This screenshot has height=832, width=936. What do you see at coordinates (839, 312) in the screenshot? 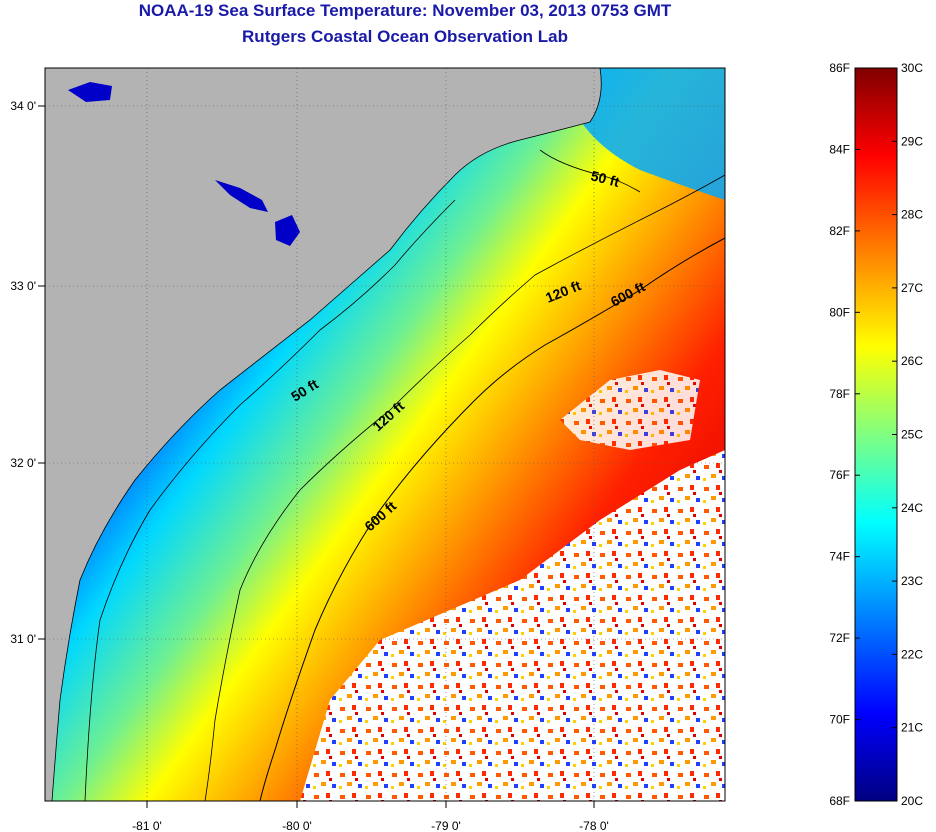
I see `colorbar-label-fahrenheit: 80F` at bounding box center [839, 312].